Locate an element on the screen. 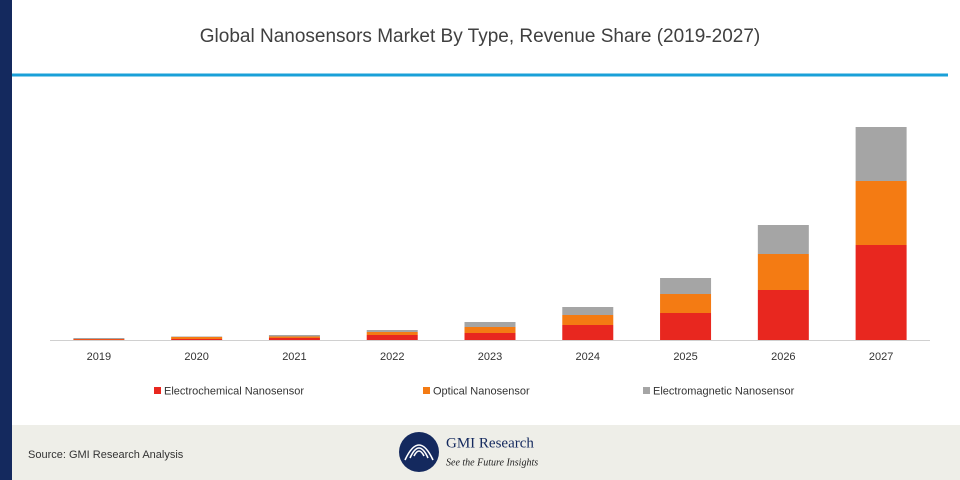 This screenshot has width=960, height=480. source: Source: GMI Research Analysis is located at coordinates (106, 455).